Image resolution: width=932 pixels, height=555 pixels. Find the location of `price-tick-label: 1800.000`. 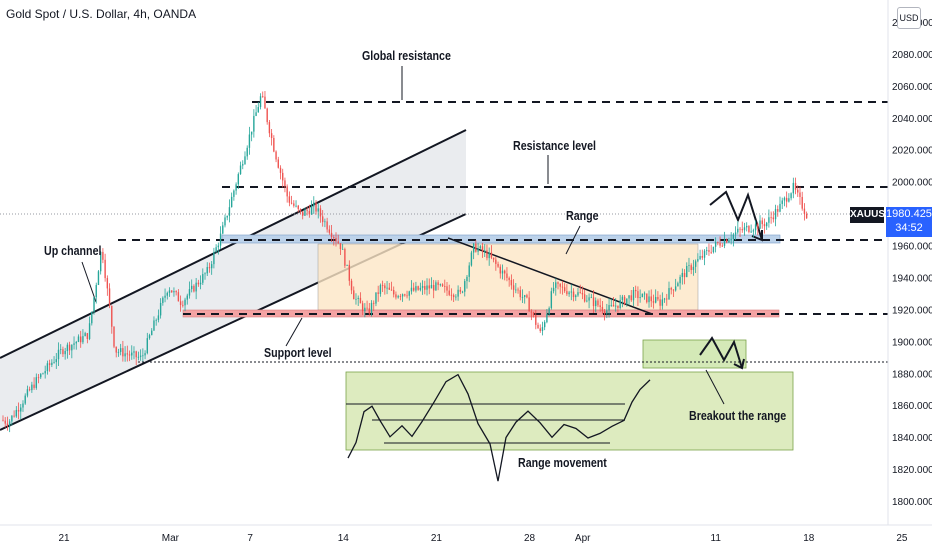

price-tick-label: 1800.000 is located at coordinates (912, 502).